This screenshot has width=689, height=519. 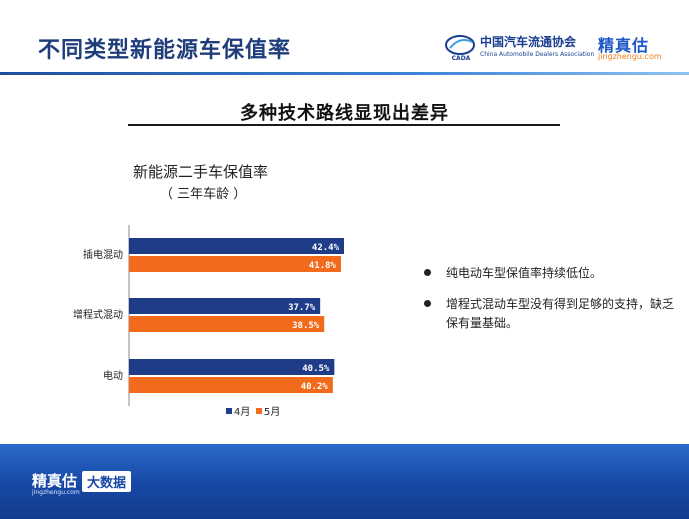 What do you see at coordinates (344, 481) in the screenshot?
I see `footer: 精真估 jingzhengu.com 大数据` at bounding box center [344, 481].